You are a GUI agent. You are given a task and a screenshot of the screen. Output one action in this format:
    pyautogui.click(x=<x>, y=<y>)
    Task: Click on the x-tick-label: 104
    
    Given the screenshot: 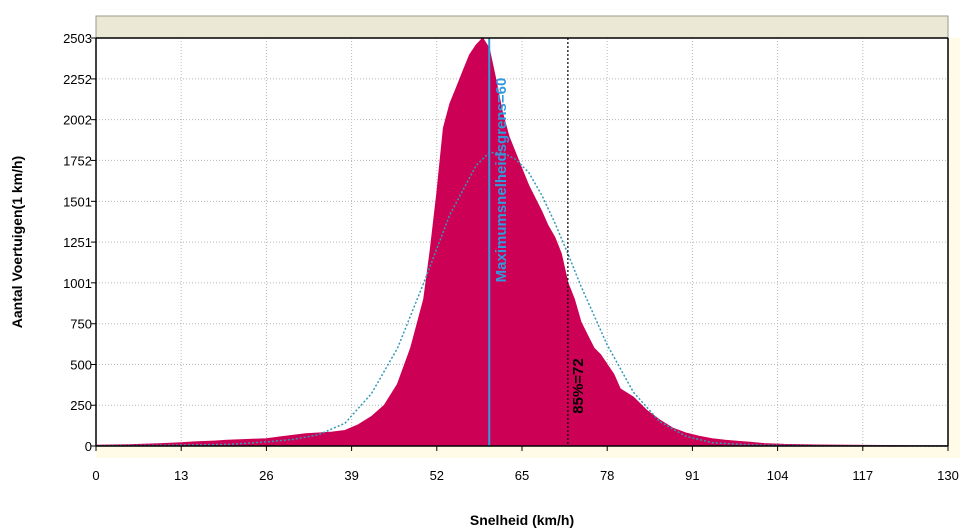 What is the action you would take?
    pyautogui.click(x=778, y=475)
    